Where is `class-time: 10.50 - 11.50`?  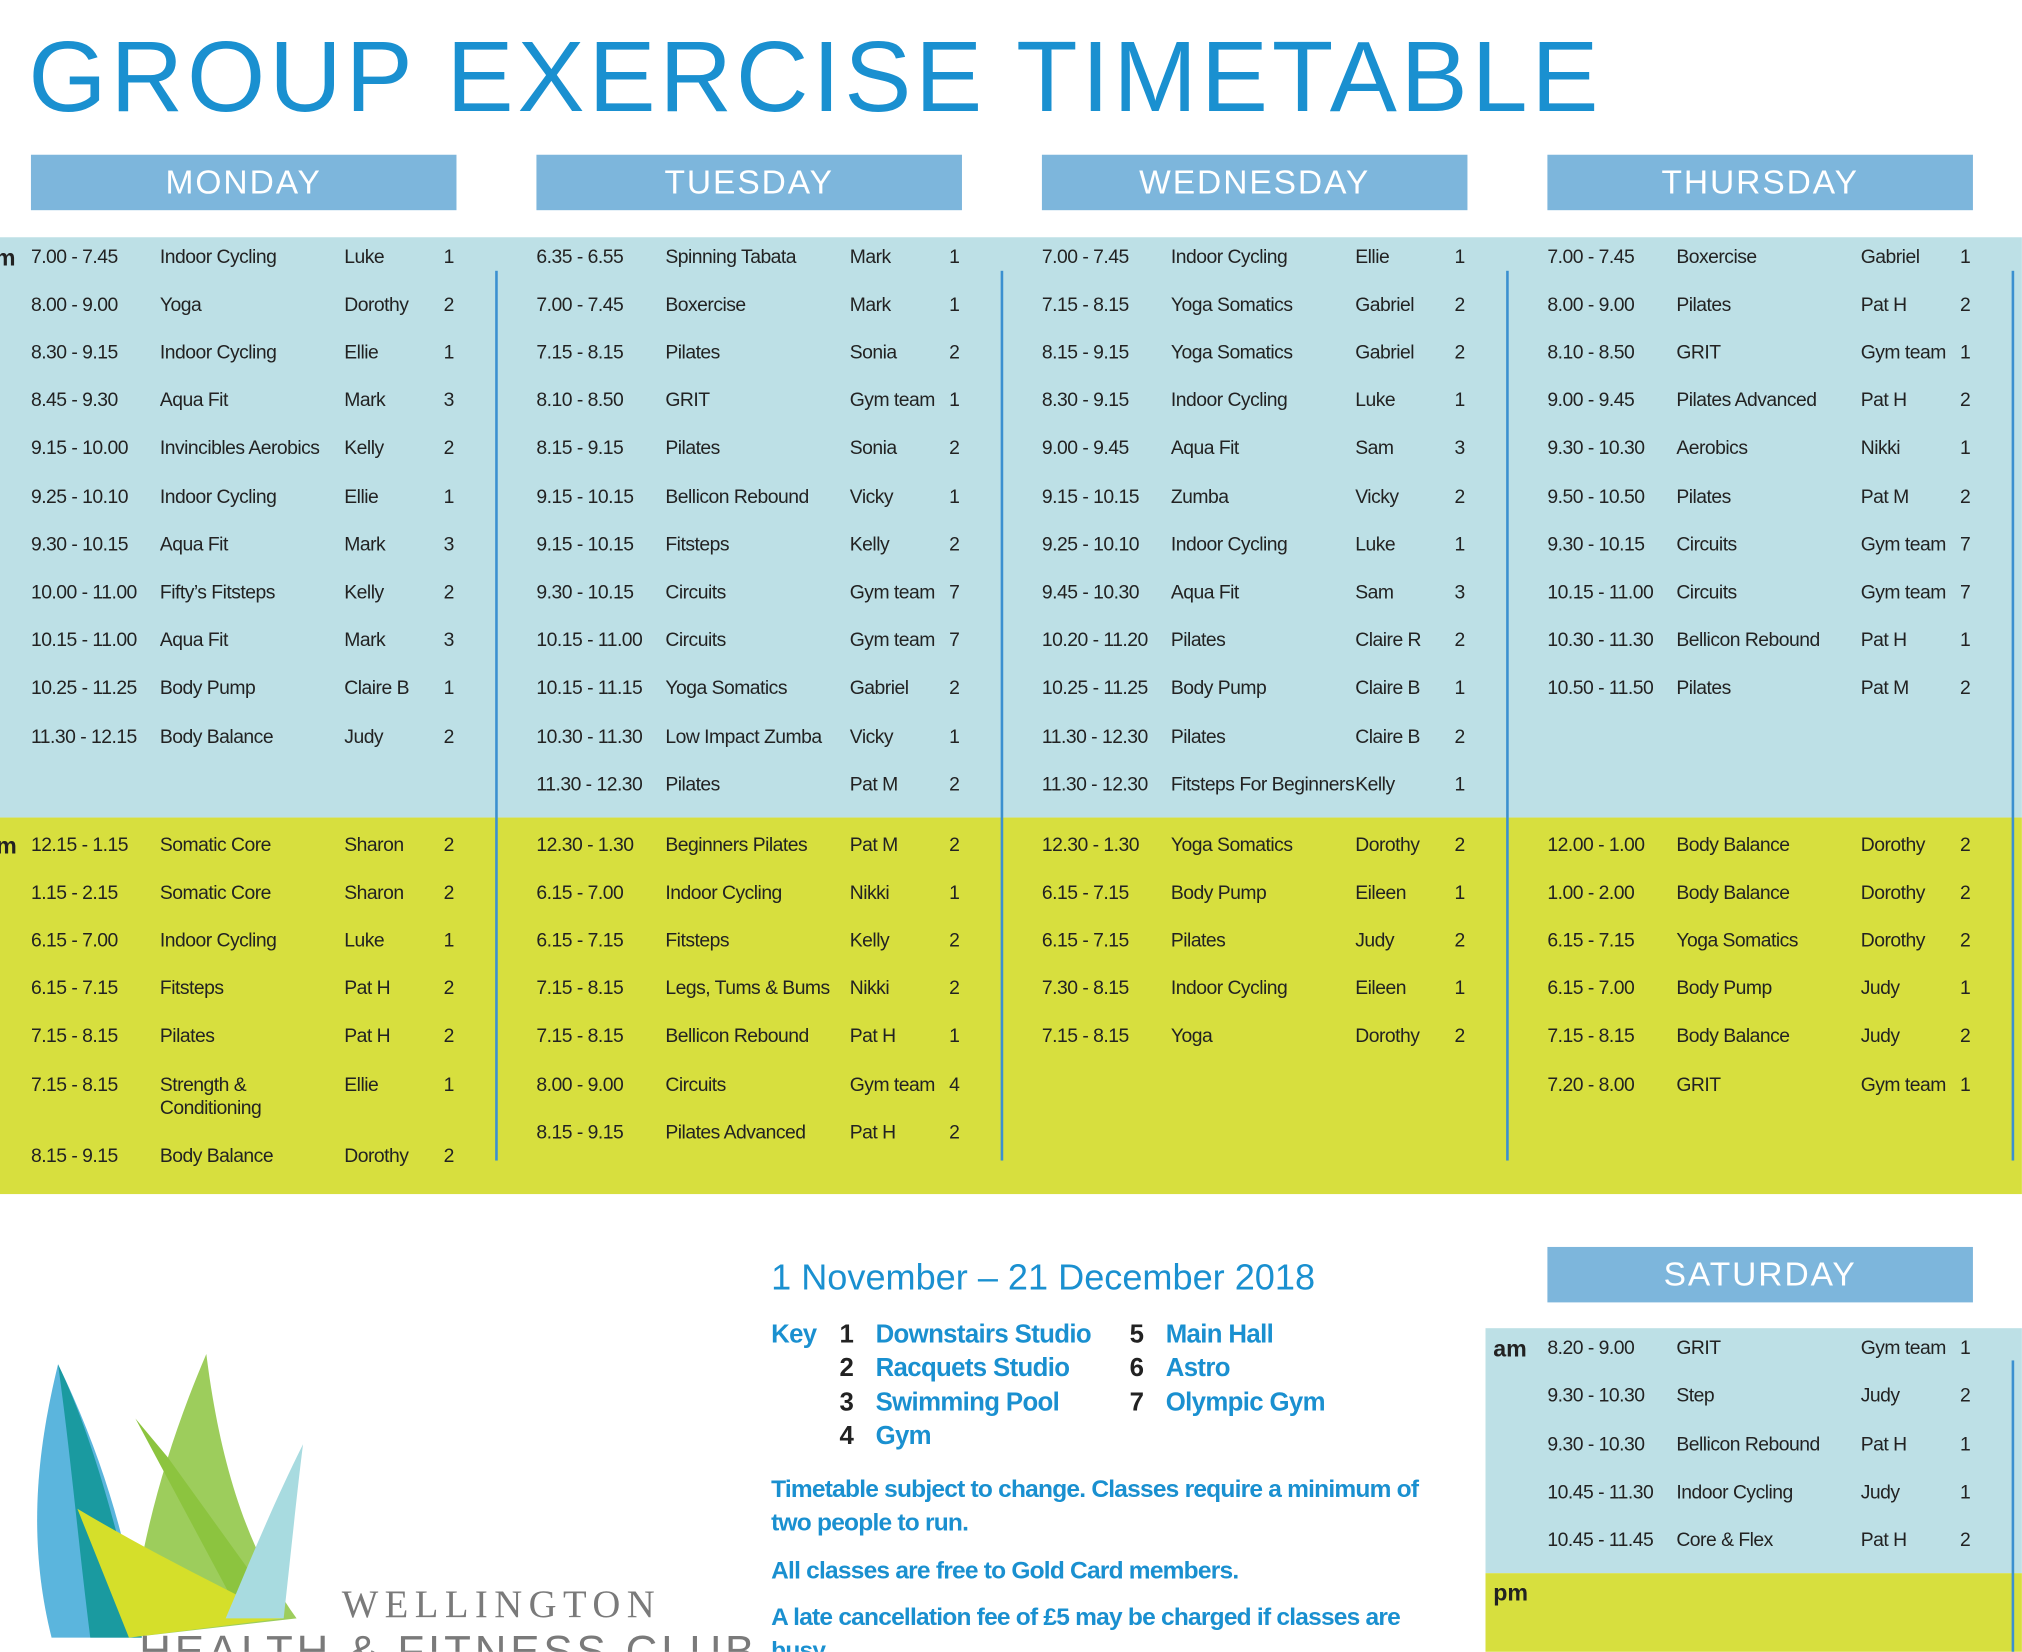
class-time: 10.50 - 11.50 is located at coordinates (1600, 688).